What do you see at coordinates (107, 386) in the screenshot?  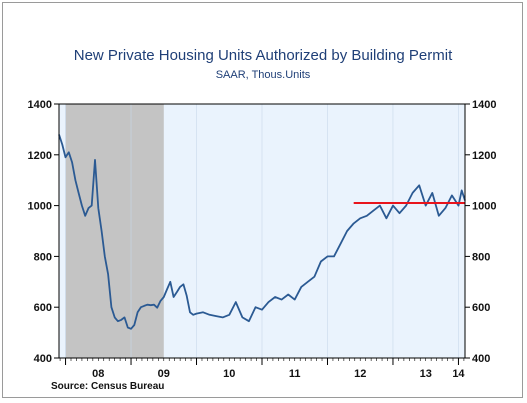 I see `source-note: Source: Census Bureau` at bounding box center [107, 386].